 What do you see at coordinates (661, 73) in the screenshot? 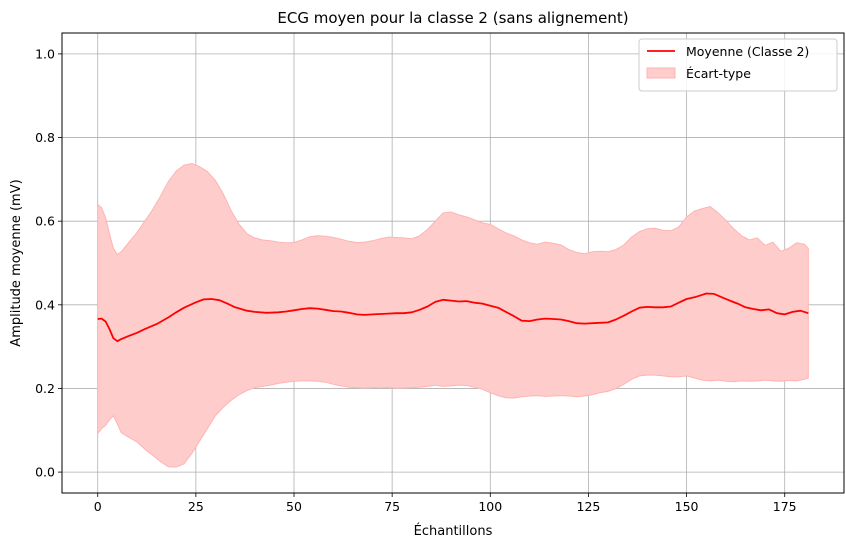
I see `legend-band-swatch` at bounding box center [661, 73].